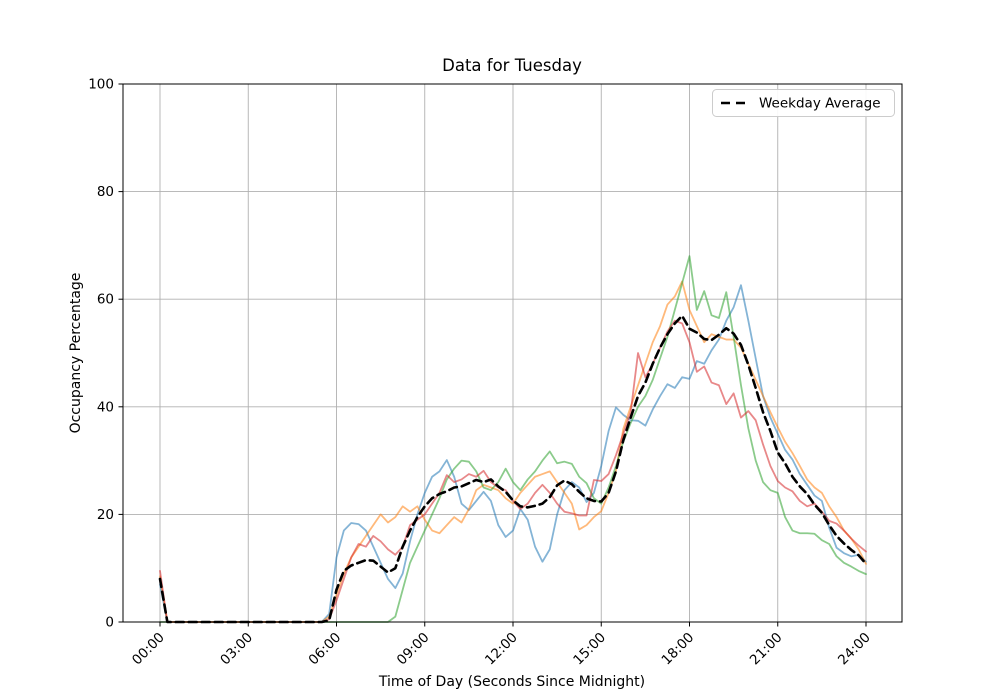 The image size is (1000, 700). Describe the element at coordinates (148, 649) in the screenshot. I see `x-tick-label: 00:00` at that location.